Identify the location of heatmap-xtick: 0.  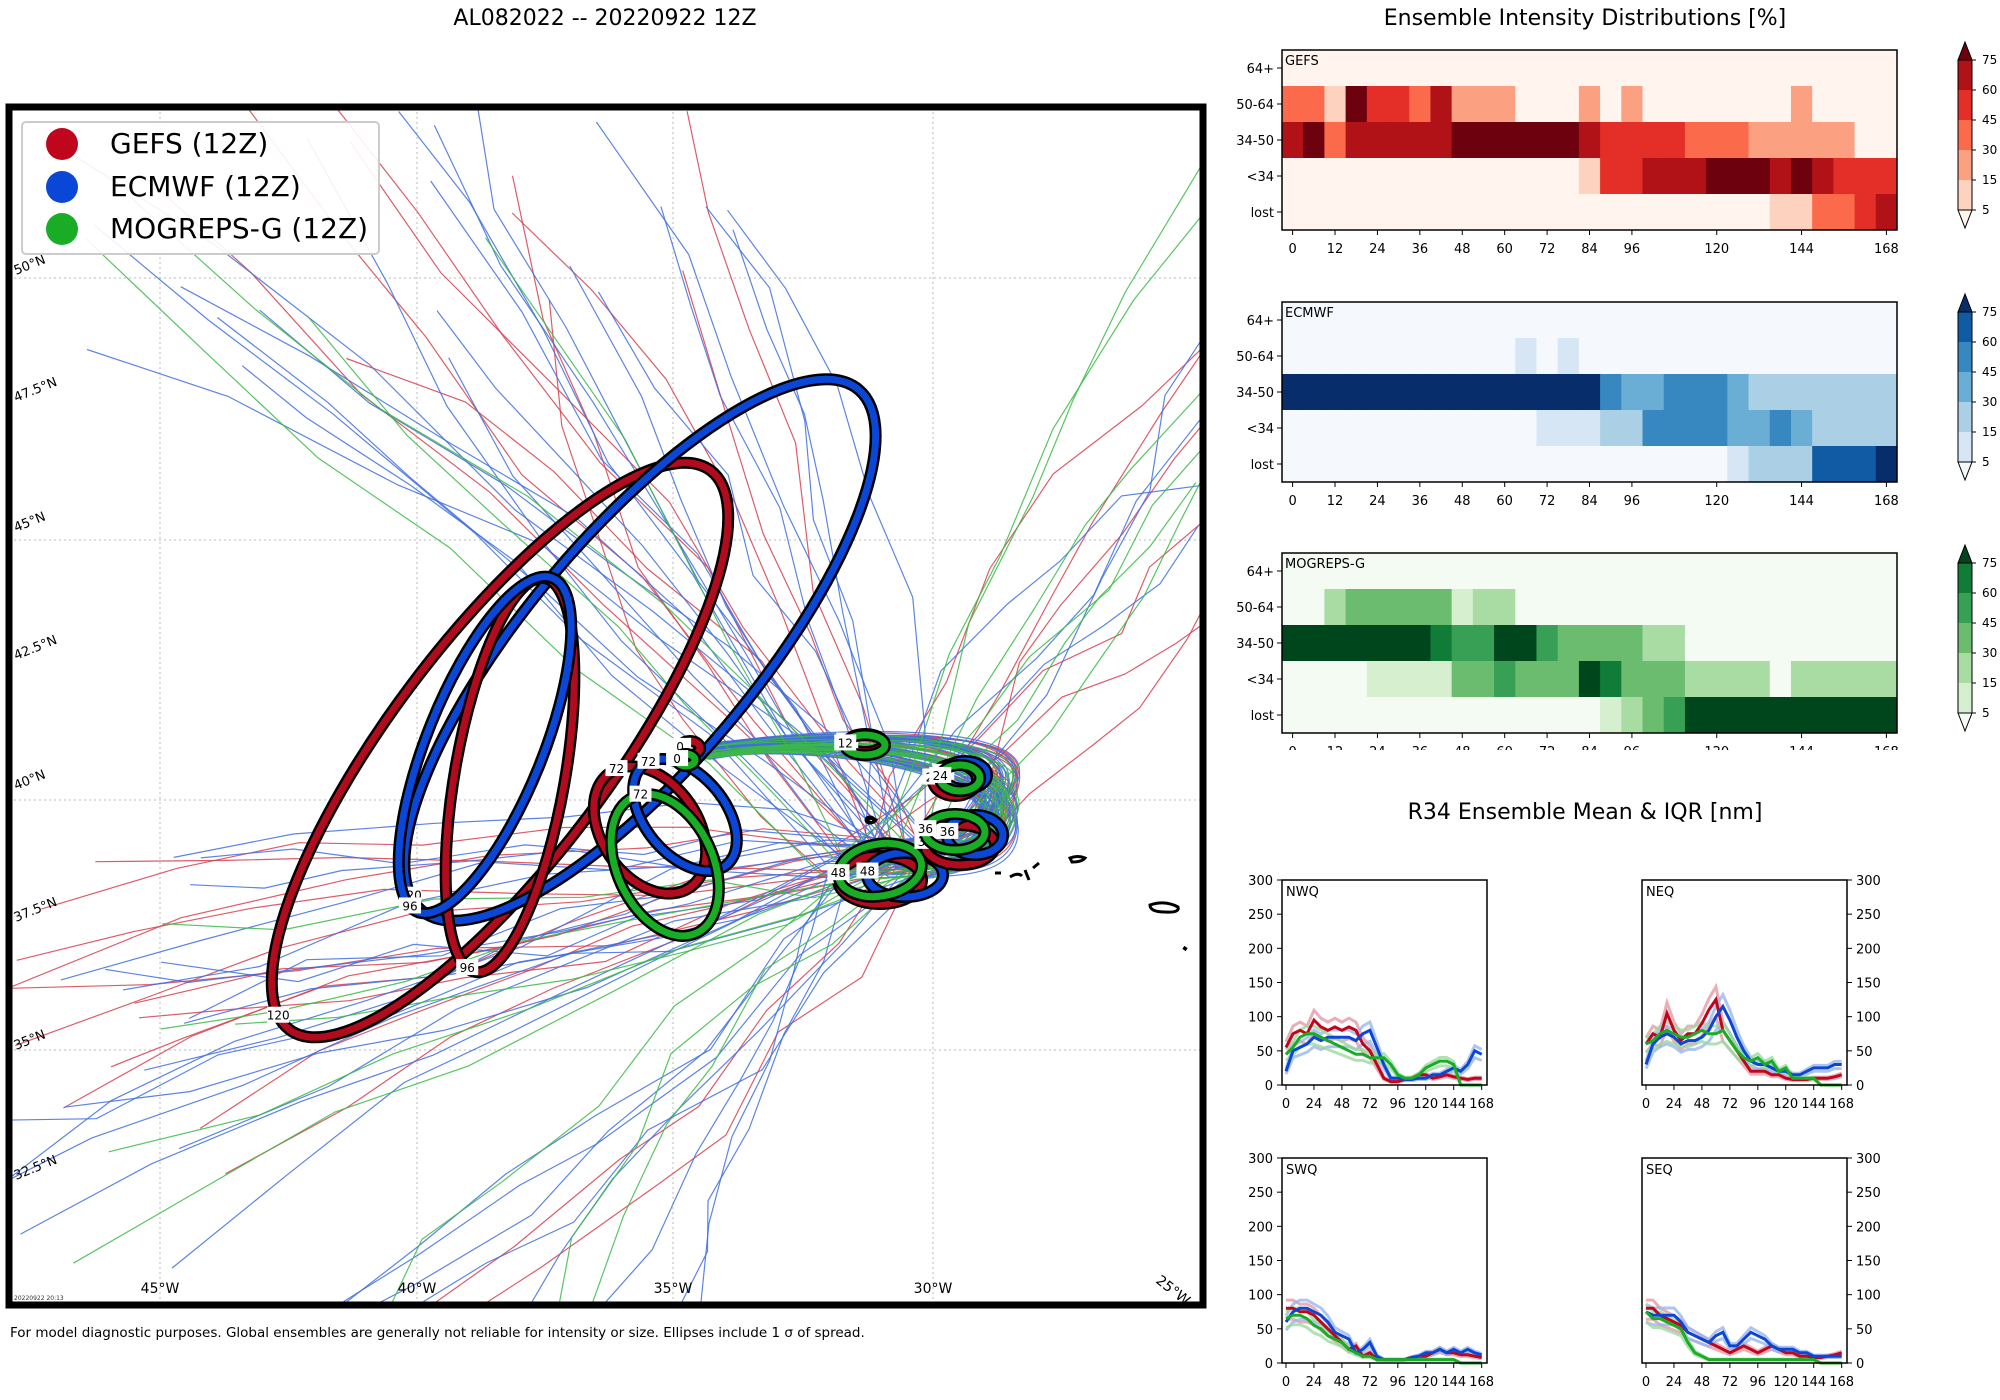
(1292, 501).